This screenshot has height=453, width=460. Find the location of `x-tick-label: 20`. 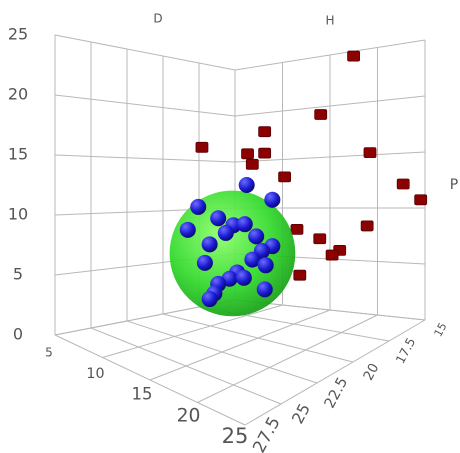

x-tick-label: 20 is located at coordinates (189, 416).